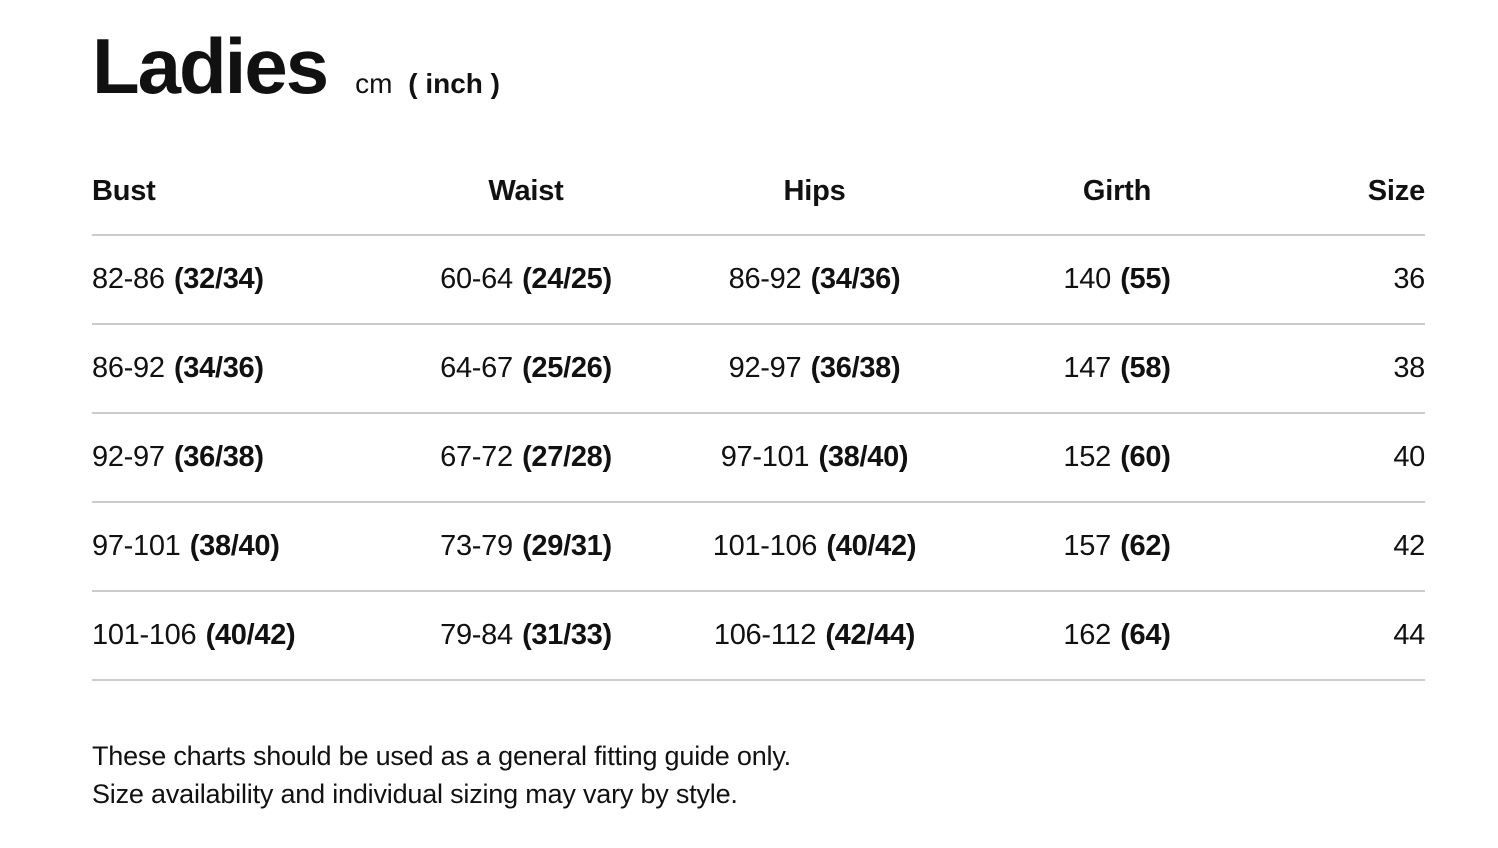 This screenshot has height=848, width=1498. What do you see at coordinates (814, 457) in the screenshot?
I see `hips-value: 97-101 (38/40)` at bounding box center [814, 457].